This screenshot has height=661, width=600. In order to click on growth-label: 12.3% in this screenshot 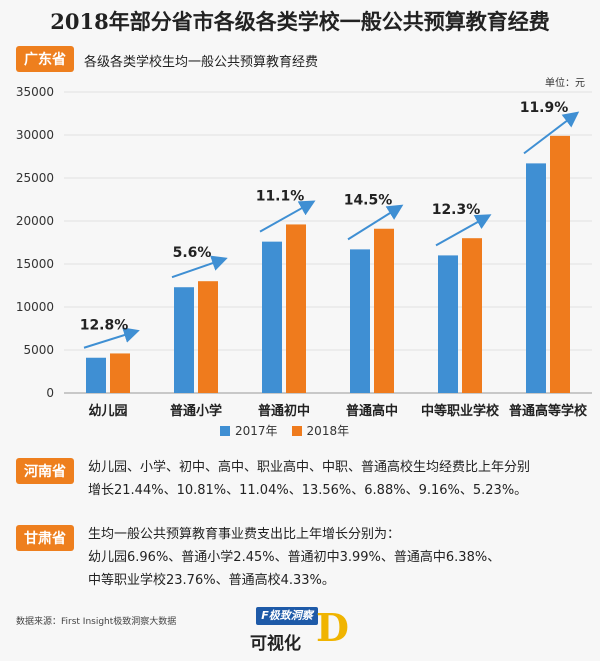, I will do `click(456, 210)`.